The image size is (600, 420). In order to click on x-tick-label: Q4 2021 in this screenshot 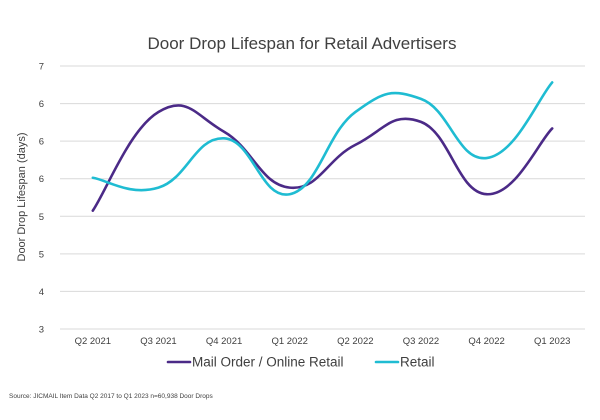, I will do `click(224, 341)`.